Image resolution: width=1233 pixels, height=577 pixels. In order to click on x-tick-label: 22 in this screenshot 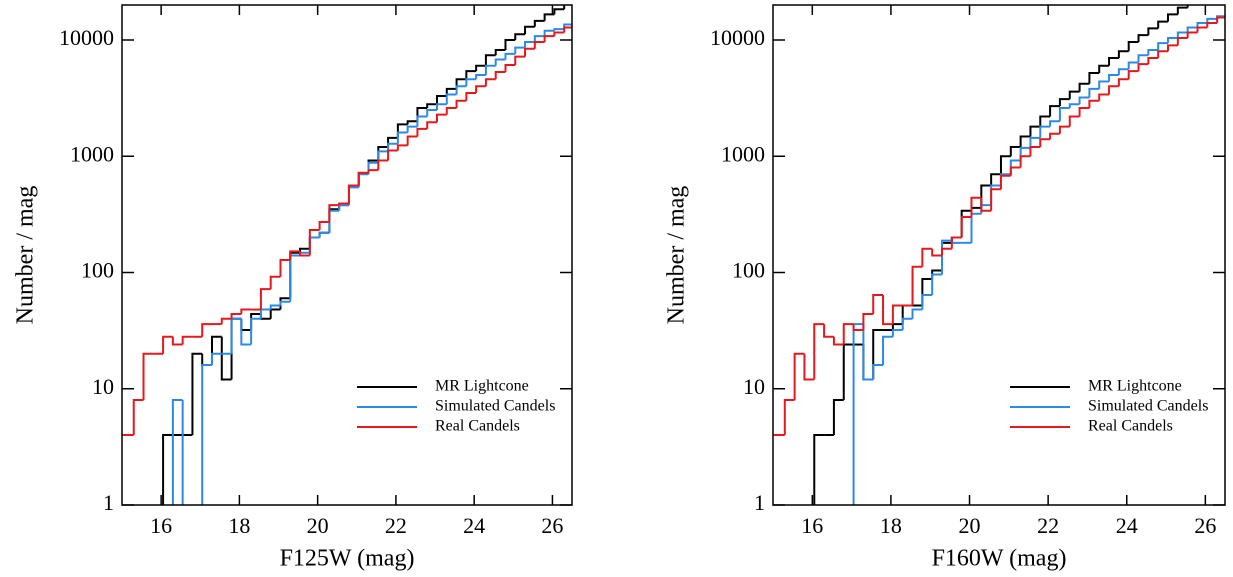, I will do `click(1048, 525)`.